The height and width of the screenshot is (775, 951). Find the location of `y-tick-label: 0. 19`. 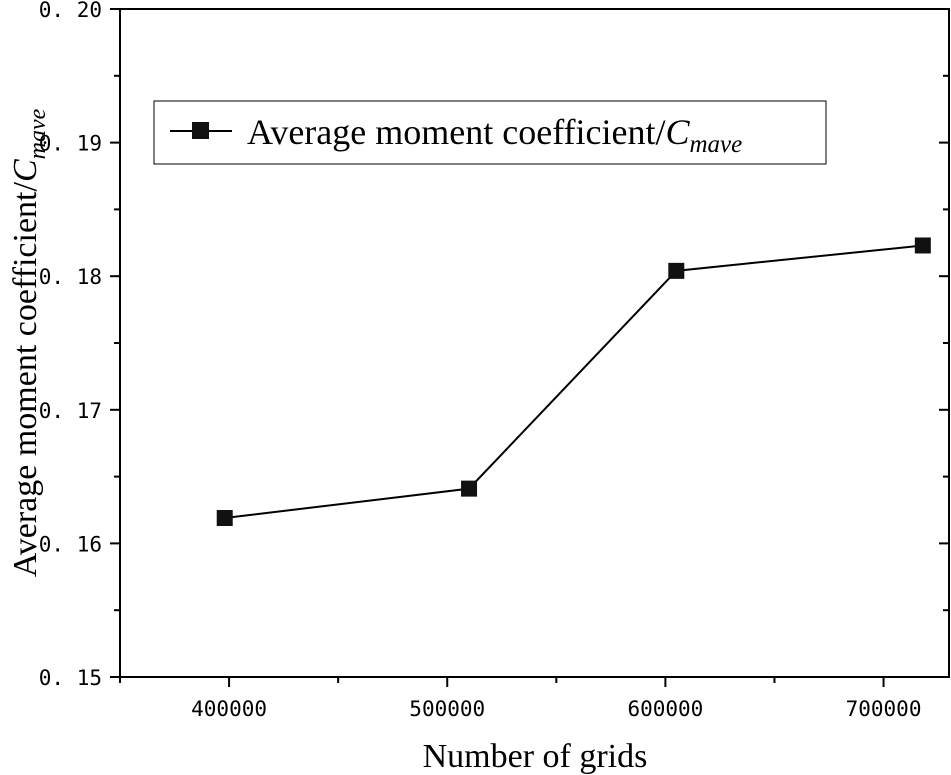

y-tick-label: 0. 19 is located at coordinates (70, 144).